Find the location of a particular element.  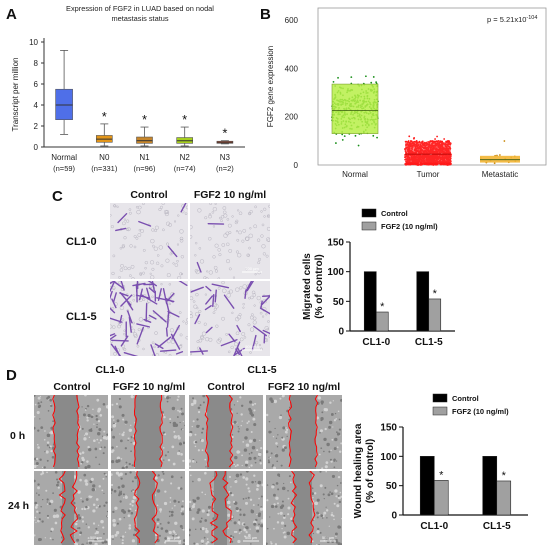

chart-b-box-metastatic is located at coordinates (500, 159).